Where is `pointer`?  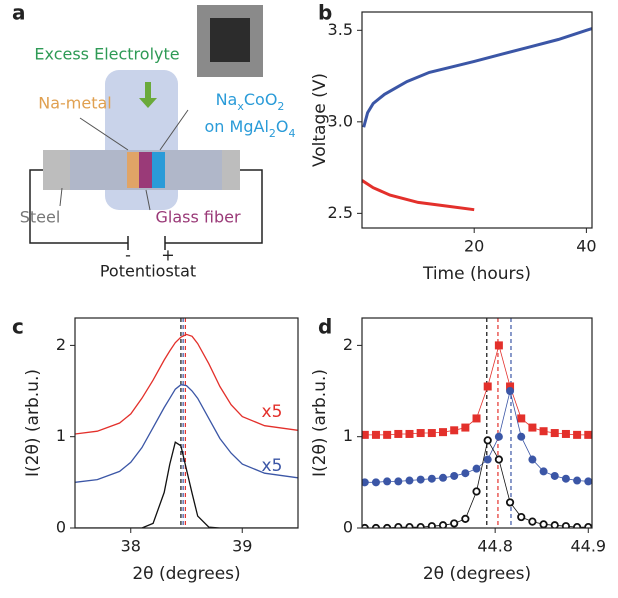 pointer is located at coordinates (124, 160).